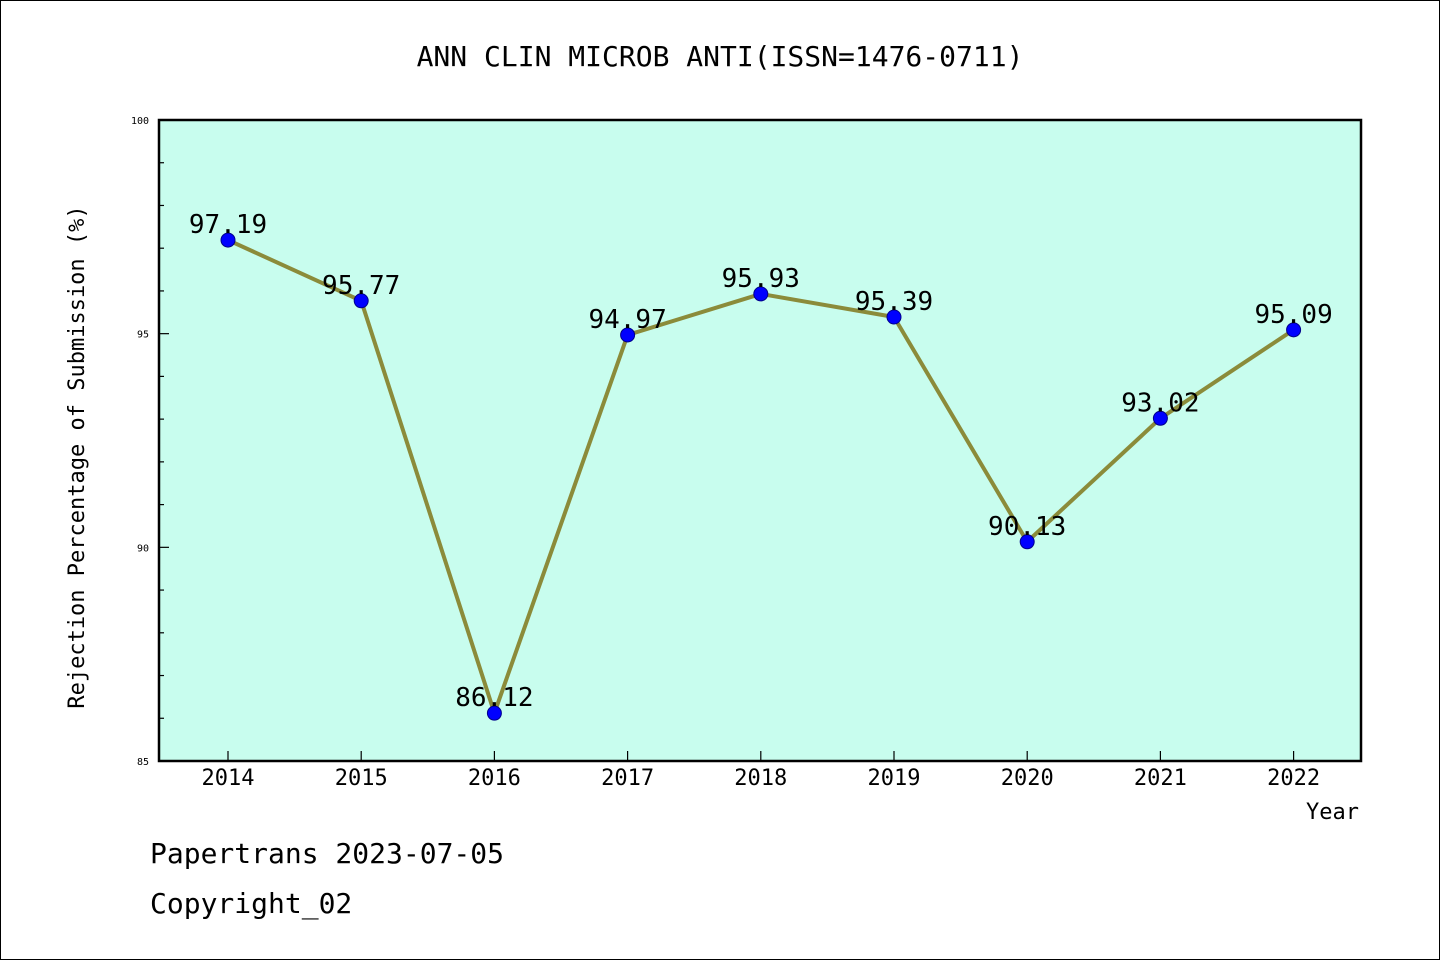  I want to click on x-axis: 2014 2015 2016 2017 2018 2019 2020 2021 2022, so click(761, 771).